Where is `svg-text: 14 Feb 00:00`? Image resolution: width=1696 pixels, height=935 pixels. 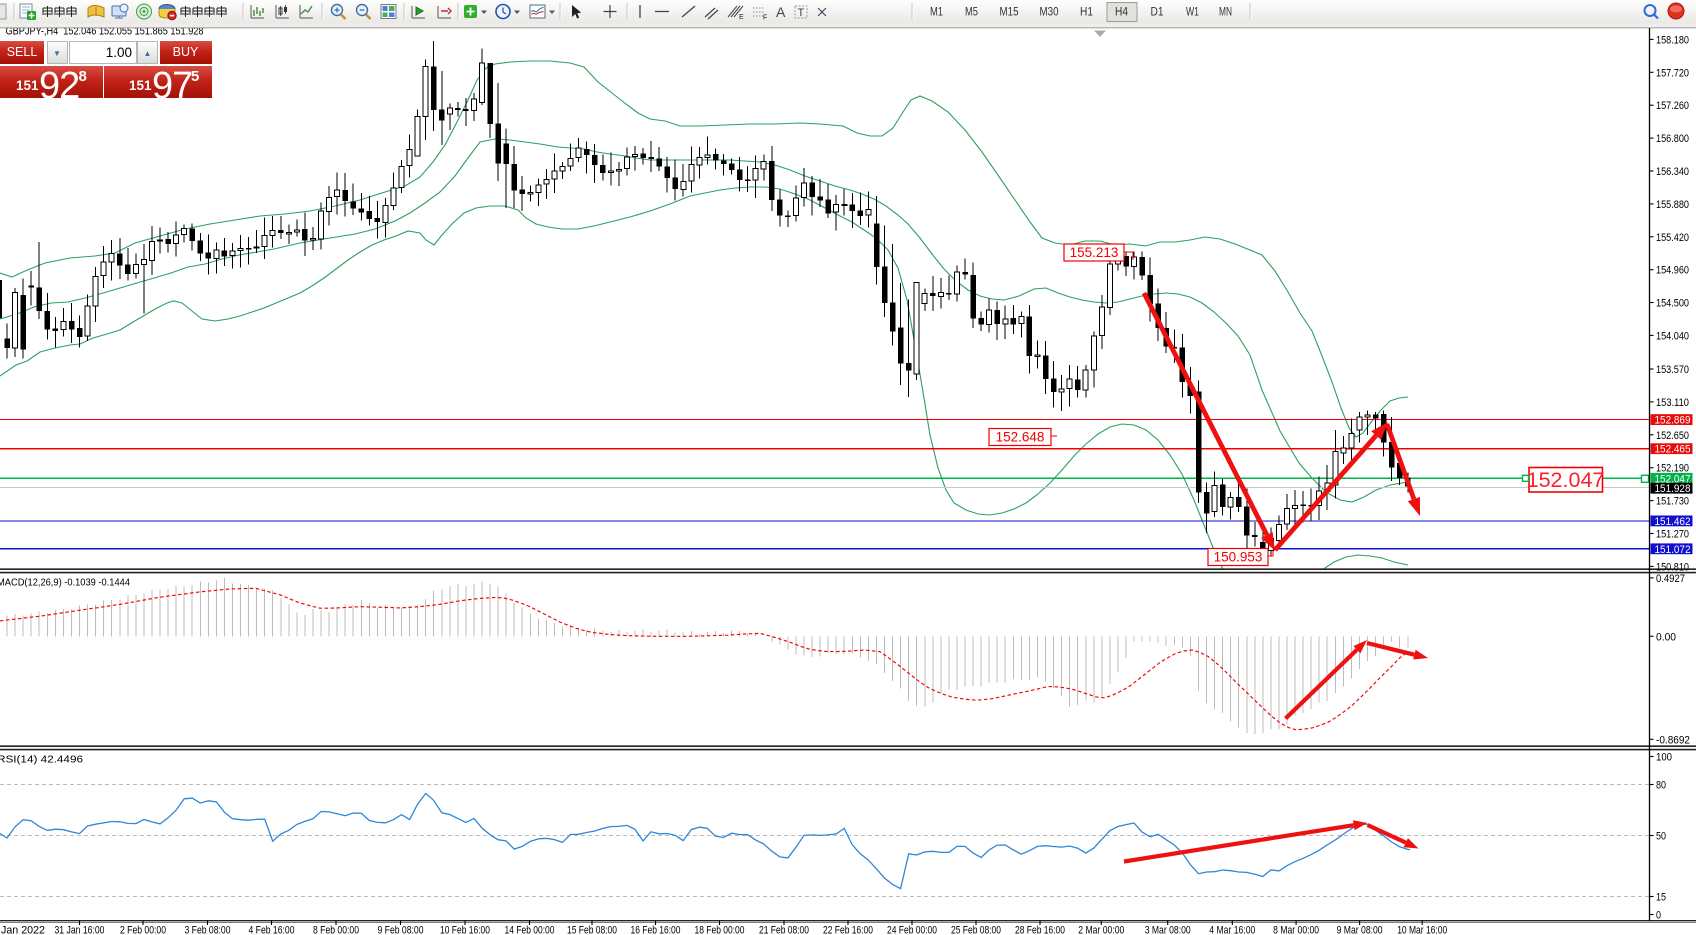
svg-text: 14 Feb 00:00 is located at coordinates (530, 930).